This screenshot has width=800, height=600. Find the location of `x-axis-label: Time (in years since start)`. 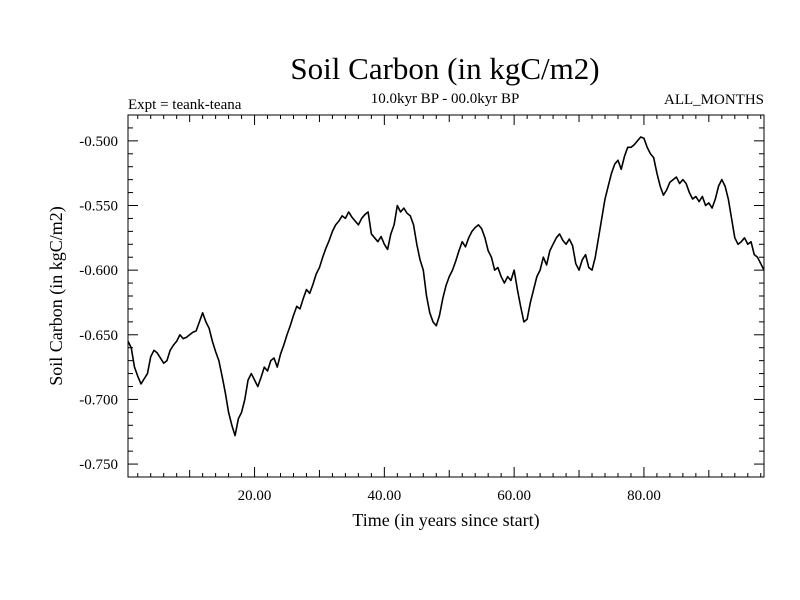

x-axis-label: Time (in years since start) is located at coordinates (445, 520).